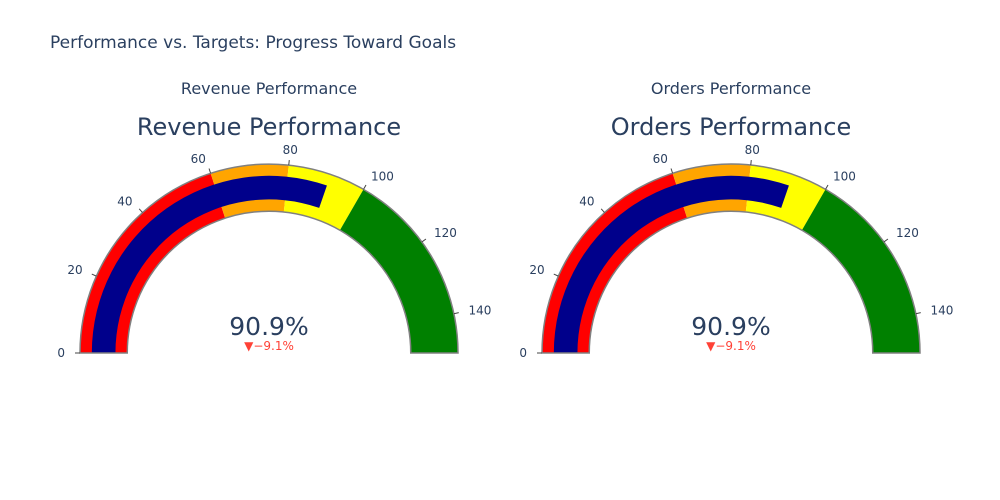 This screenshot has height=500, width=1000. I want to click on orders-gauge-bar, so click(671, 264).